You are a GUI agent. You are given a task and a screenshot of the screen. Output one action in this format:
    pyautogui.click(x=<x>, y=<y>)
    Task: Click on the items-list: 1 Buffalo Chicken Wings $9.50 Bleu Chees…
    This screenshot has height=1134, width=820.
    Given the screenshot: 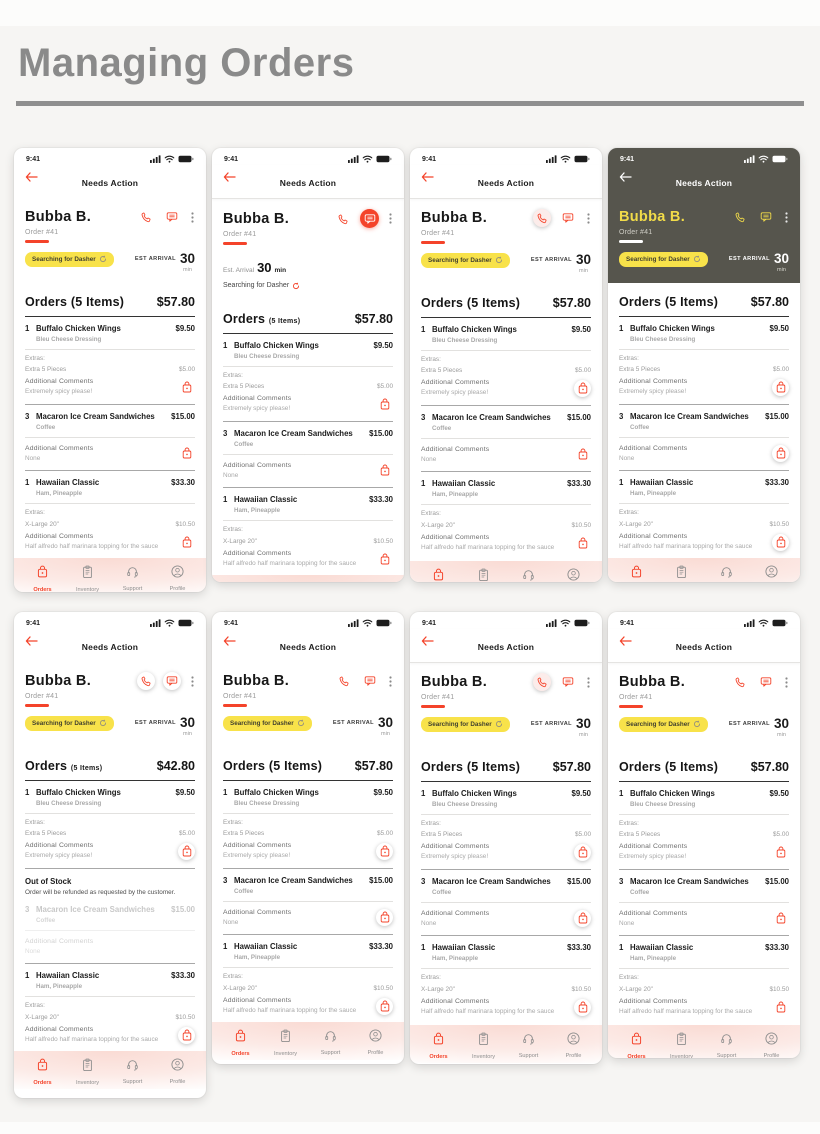 What is the action you would take?
    pyautogui.click(x=308, y=455)
    